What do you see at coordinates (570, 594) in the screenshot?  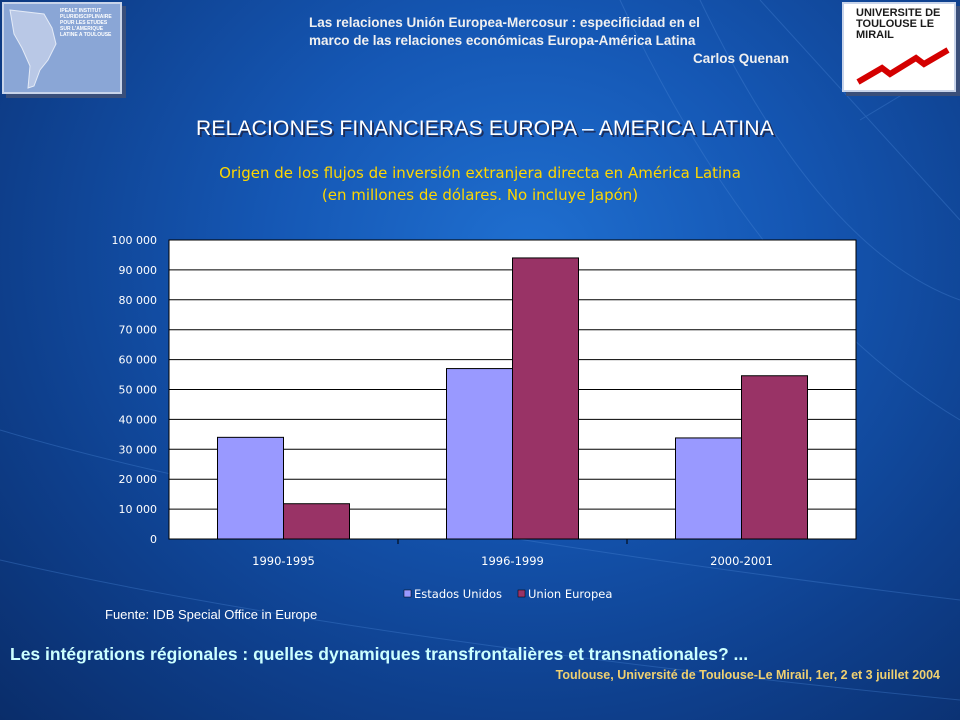 I see `legend-label: Union Europea` at bounding box center [570, 594].